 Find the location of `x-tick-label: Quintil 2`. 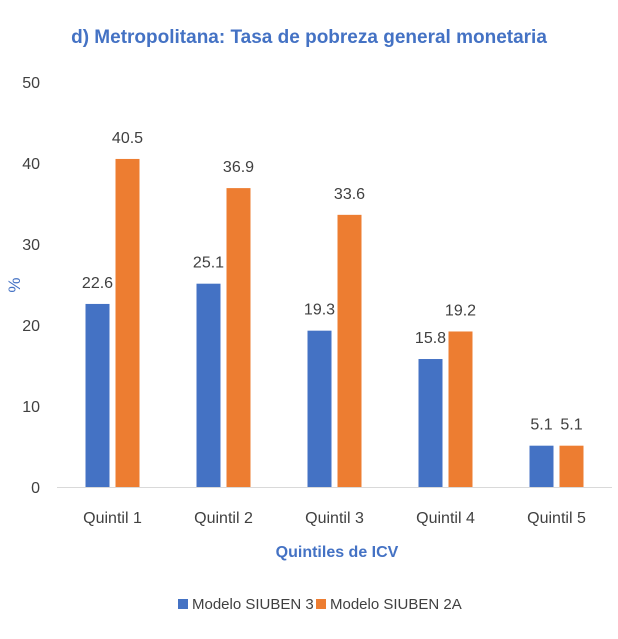

x-tick-label: Quintil 2 is located at coordinates (223, 518).